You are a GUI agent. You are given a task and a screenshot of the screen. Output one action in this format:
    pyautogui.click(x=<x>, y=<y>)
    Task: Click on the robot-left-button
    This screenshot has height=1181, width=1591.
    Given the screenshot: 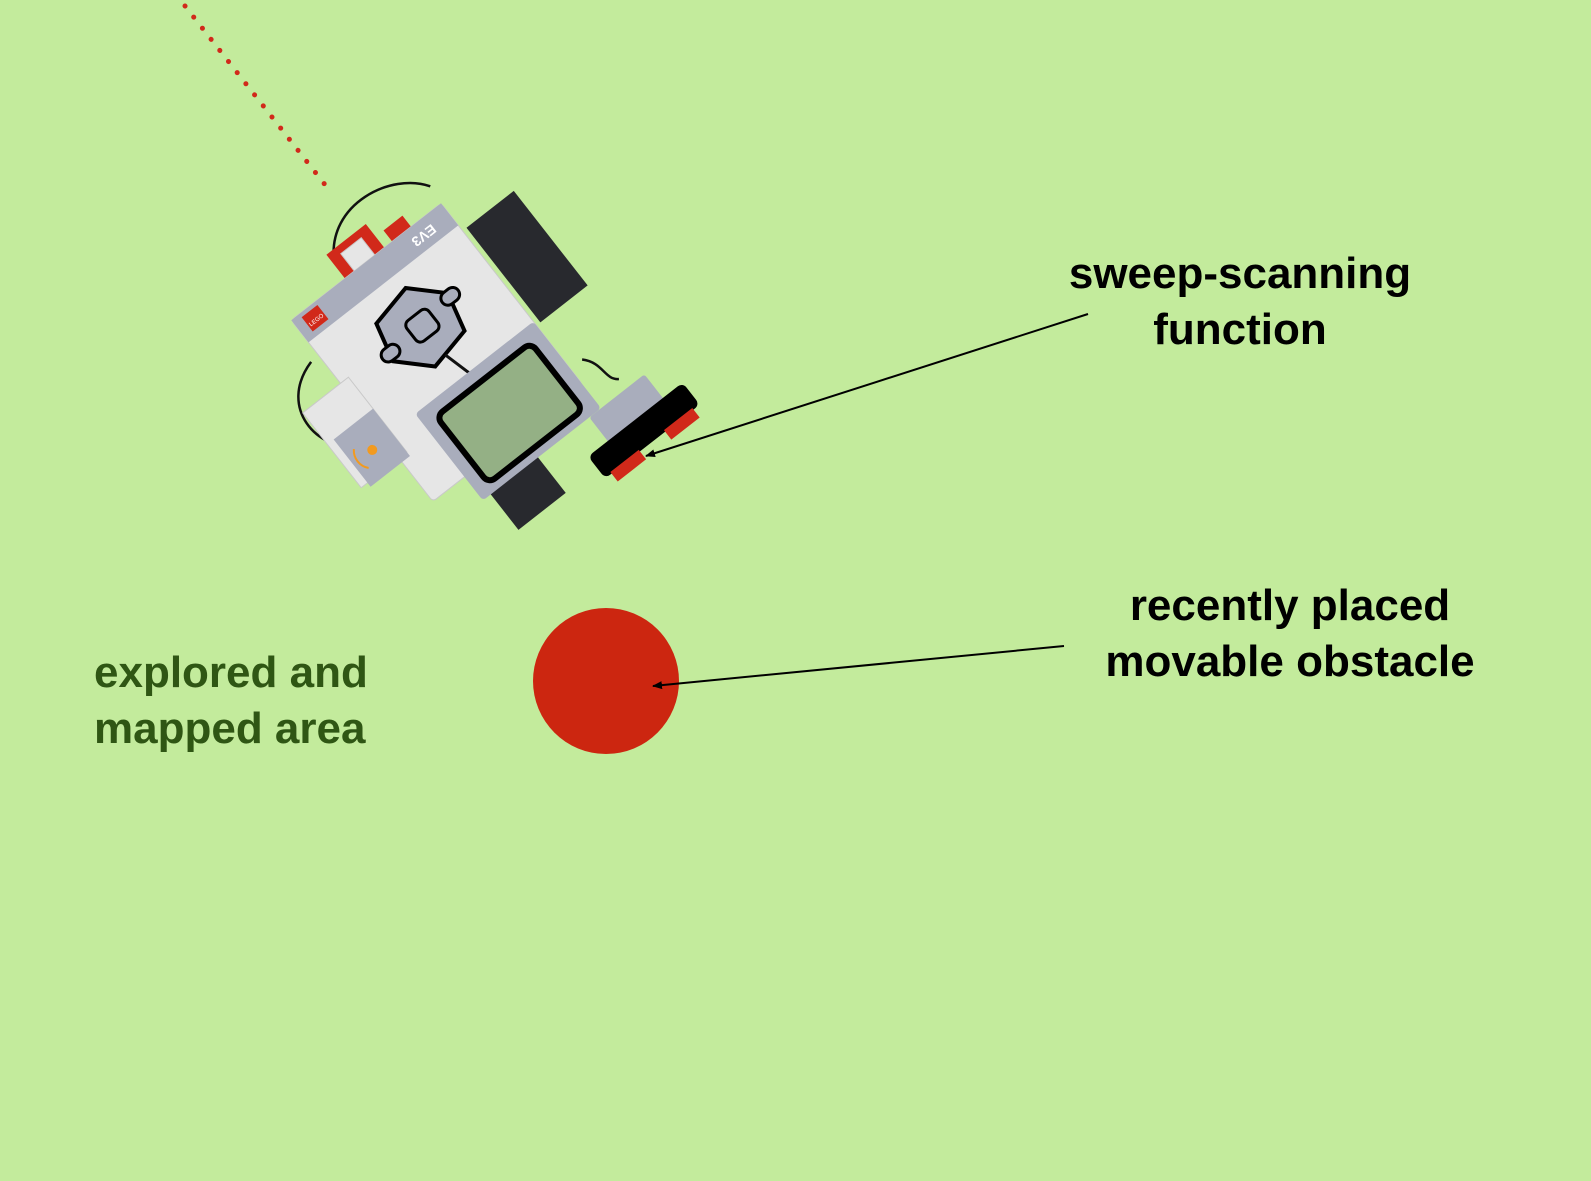 What is the action you would take?
    pyautogui.click(x=390, y=353)
    